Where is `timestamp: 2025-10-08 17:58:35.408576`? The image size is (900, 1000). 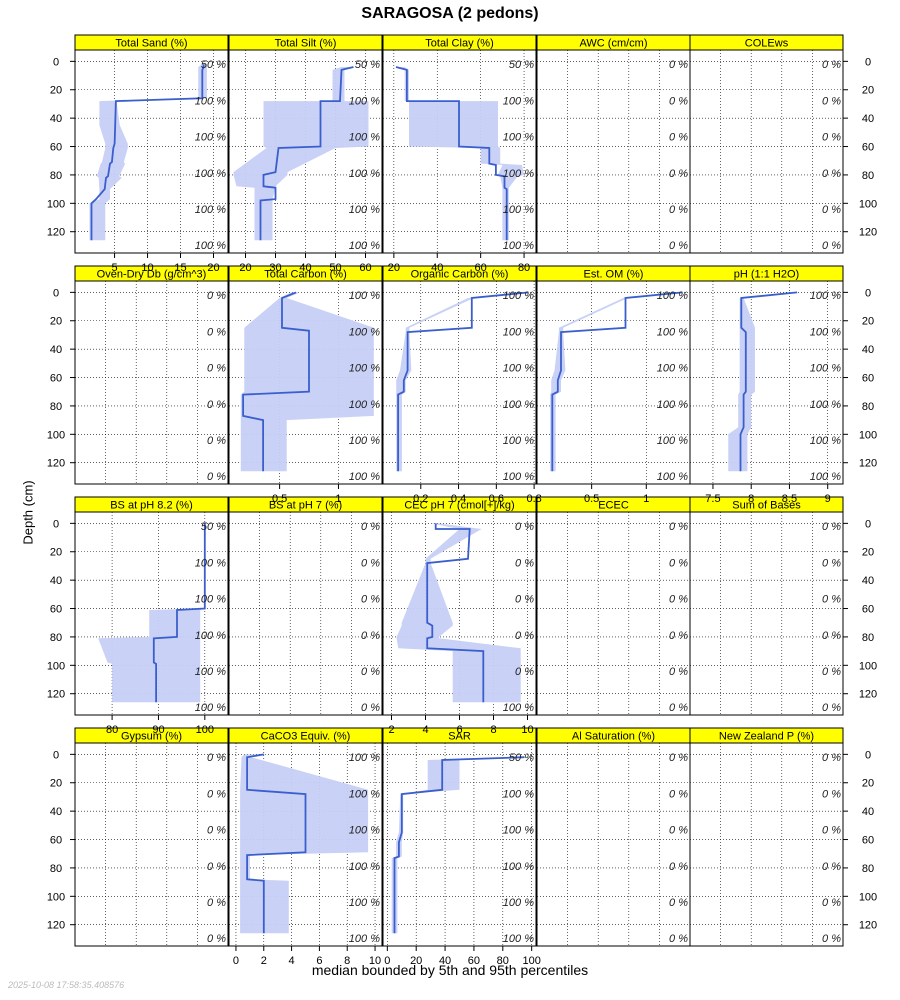
timestamp: 2025-10-08 17:58:35.408576 is located at coordinates (66, 985).